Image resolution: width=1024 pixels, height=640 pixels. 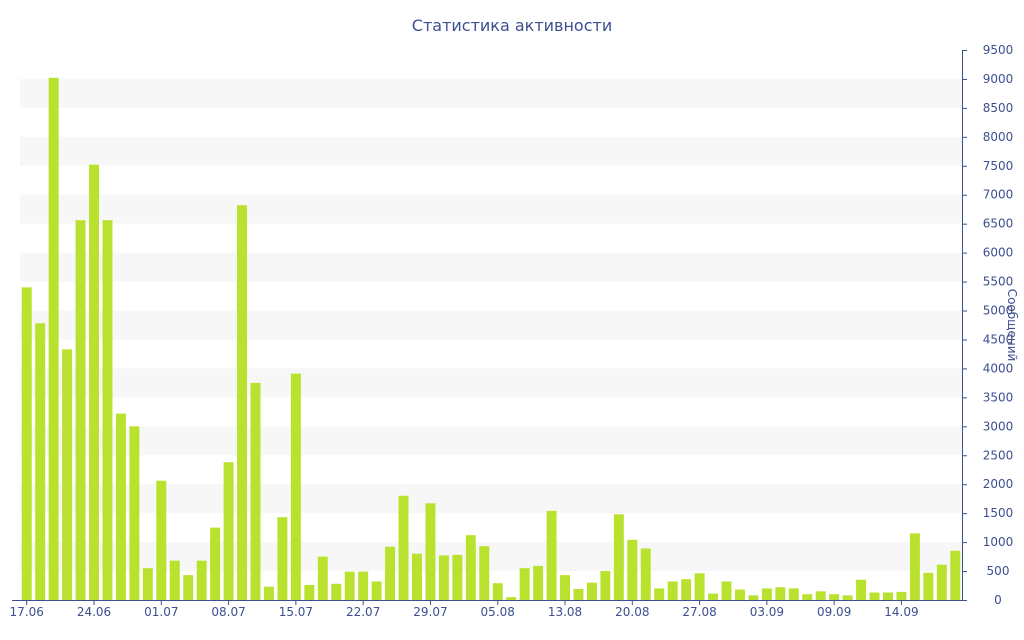 What do you see at coordinates (998, 108) in the screenshot?
I see `y-tick-label: 8500` at bounding box center [998, 108].